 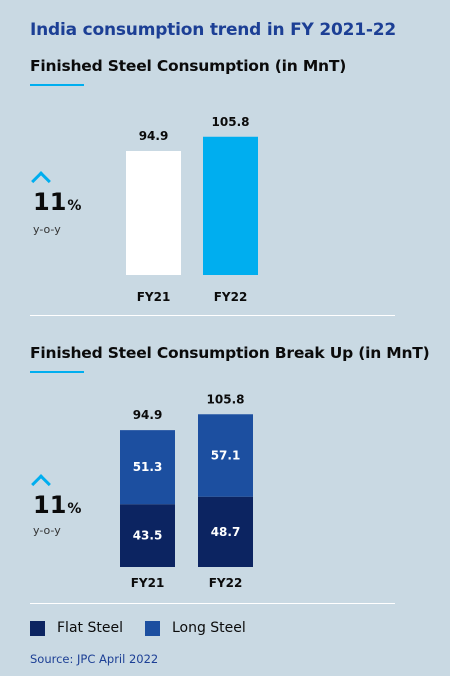 I want to click on segment-value-flat-steel-fy22: 48.7, so click(x=226, y=532).